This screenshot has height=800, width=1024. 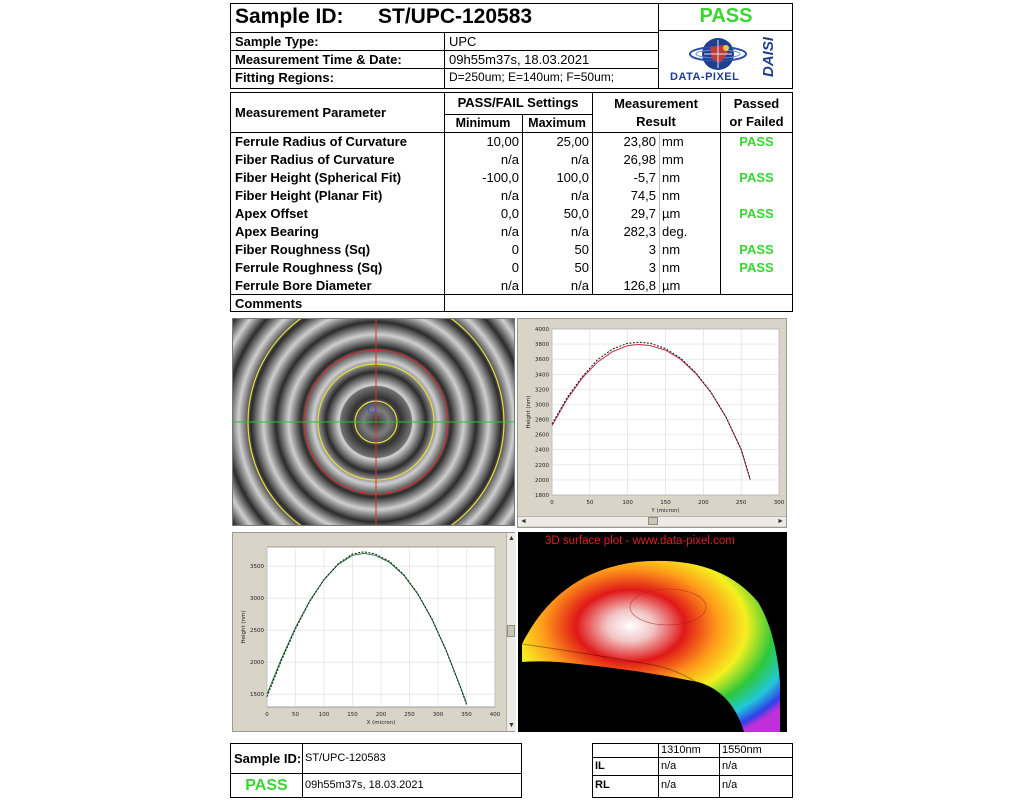 I want to click on row-parameter-label: Apex Offset, so click(x=271, y=213).